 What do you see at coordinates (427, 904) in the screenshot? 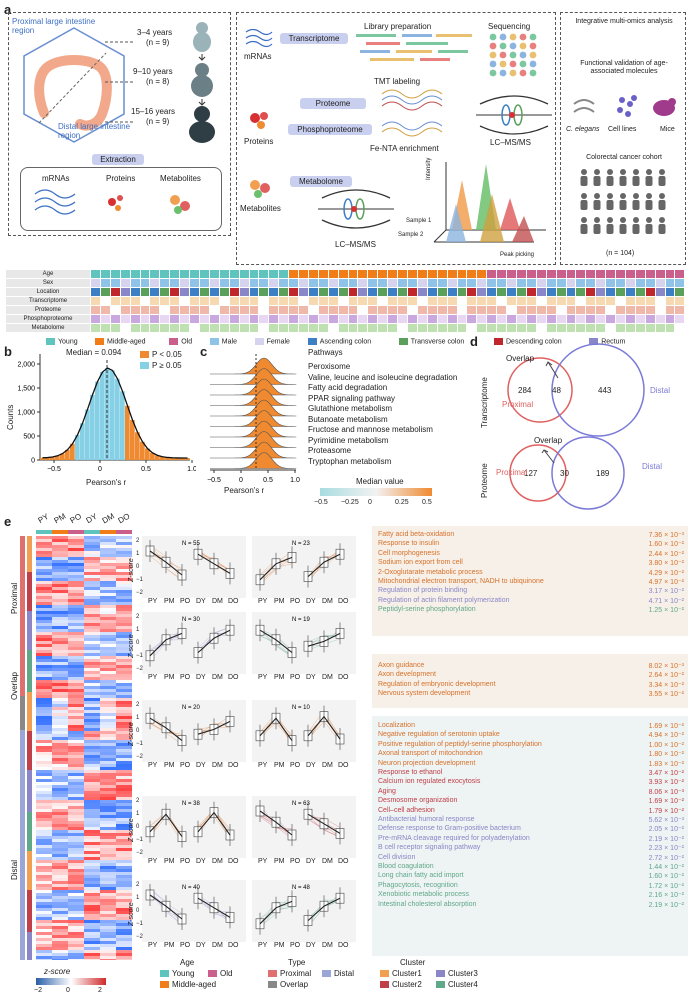
I see `terms_distal-term-19: Intestinal cholesterol absorption` at bounding box center [427, 904].